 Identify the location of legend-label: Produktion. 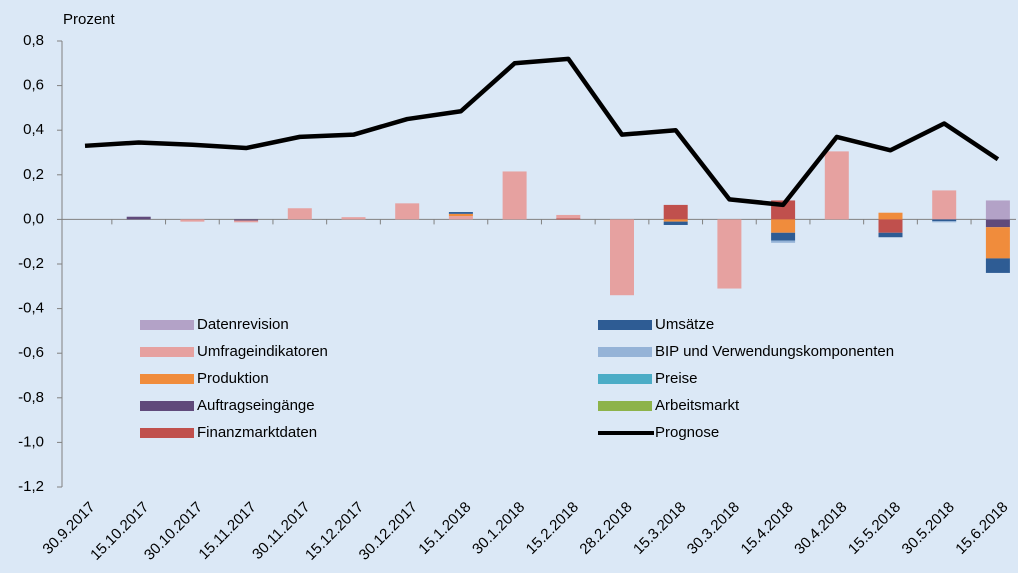
(233, 378).